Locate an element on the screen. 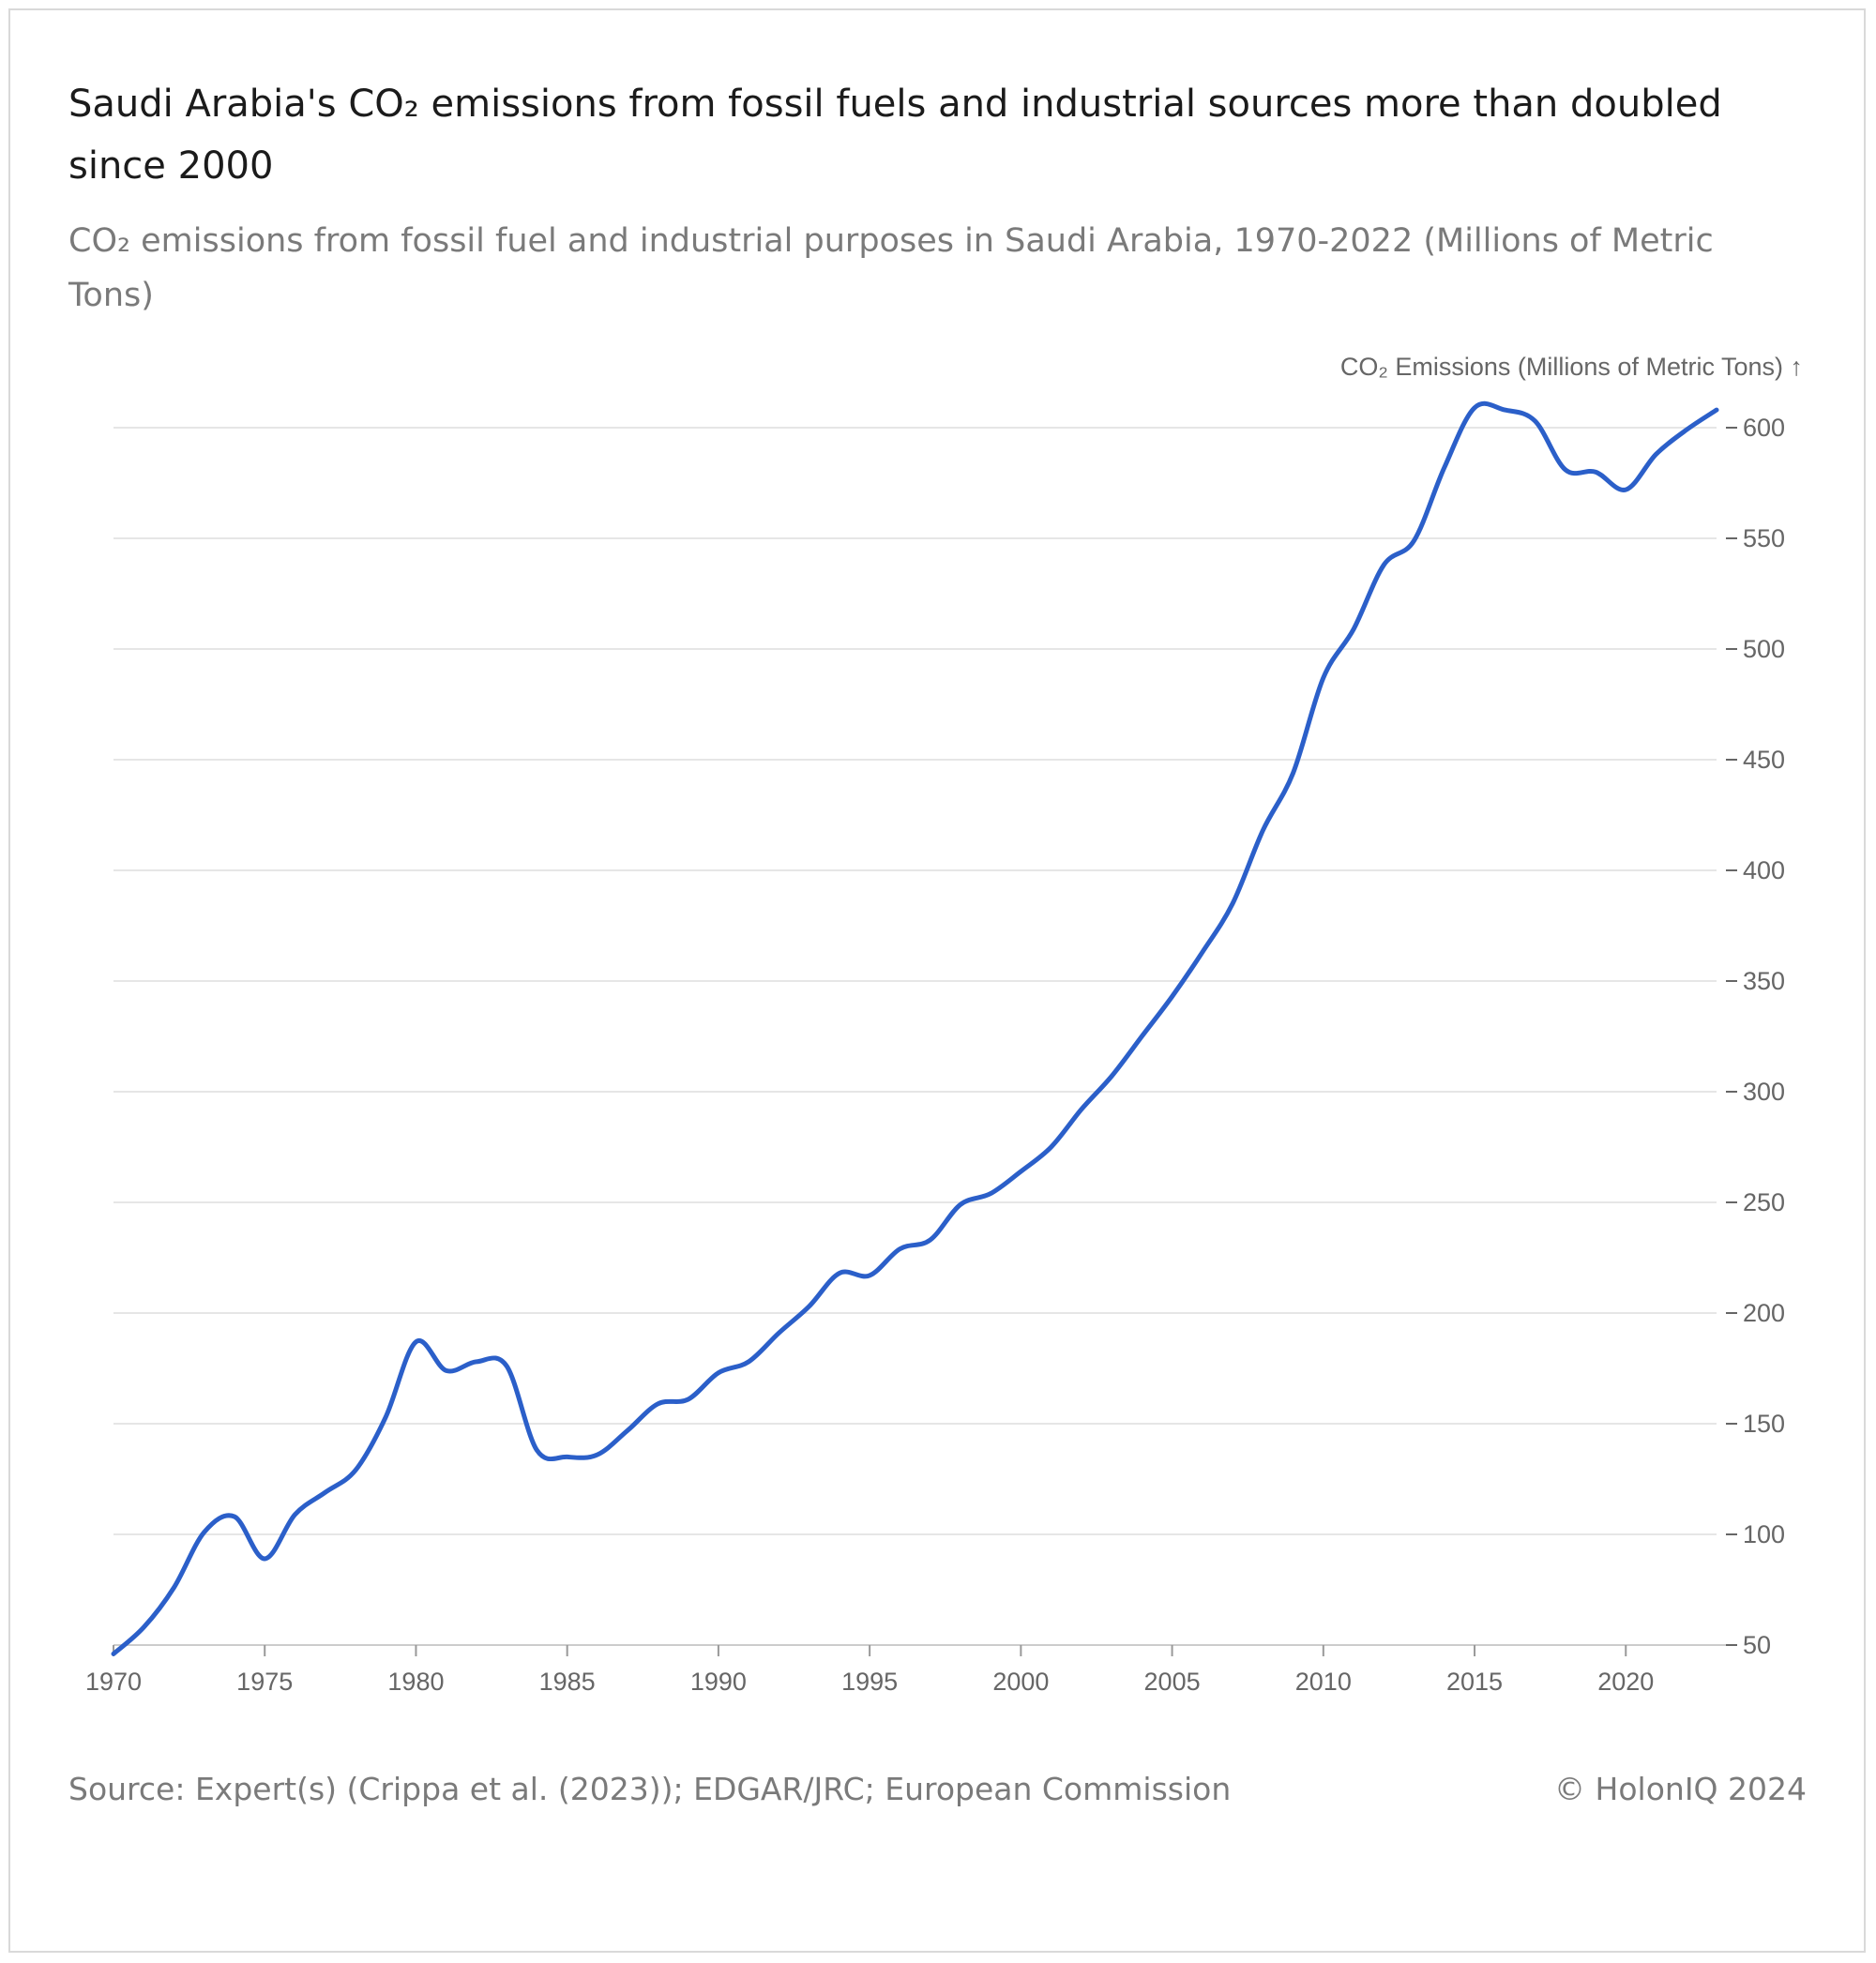 Image resolution: width=1876 pixels, height=1963 pixels. x-tick-label-1990: 1990 is located at coordinates (718, 1682).